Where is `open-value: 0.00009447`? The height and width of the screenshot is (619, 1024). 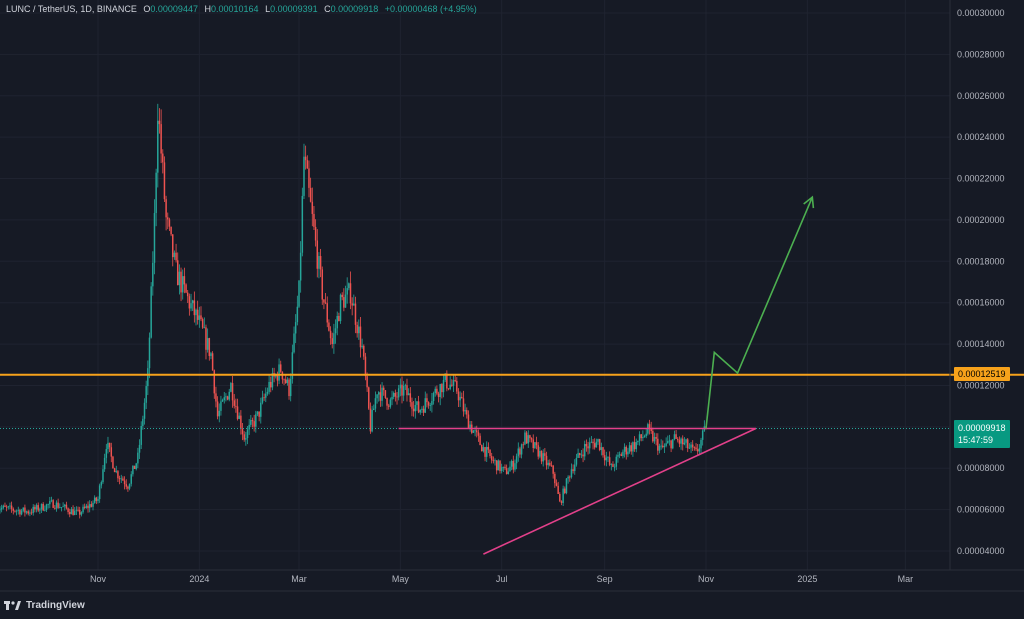
open-value: 0.00009447 is located at coordinates (174, 9).